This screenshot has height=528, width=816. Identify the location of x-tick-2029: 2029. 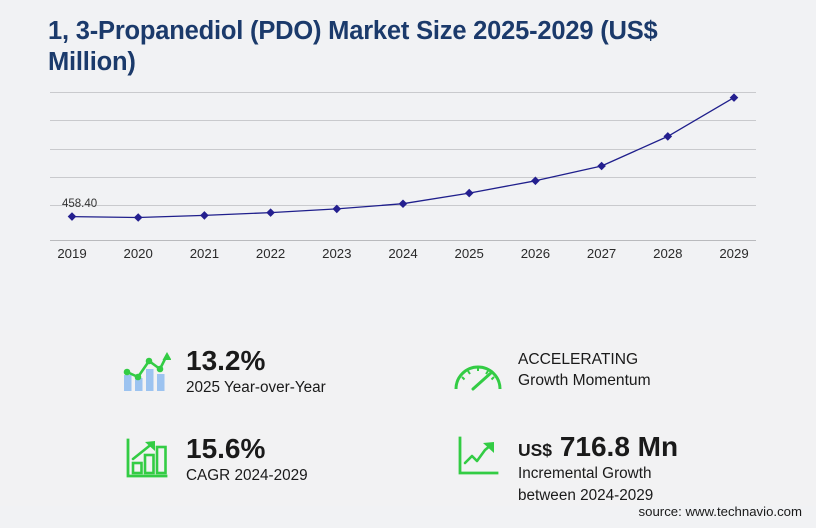
(734, 253).